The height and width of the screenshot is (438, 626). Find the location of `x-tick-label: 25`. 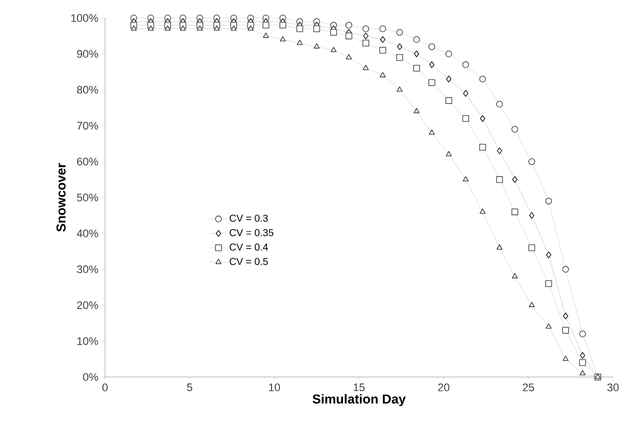

x-tick-label: 25 is located at coordinates (528, 388).